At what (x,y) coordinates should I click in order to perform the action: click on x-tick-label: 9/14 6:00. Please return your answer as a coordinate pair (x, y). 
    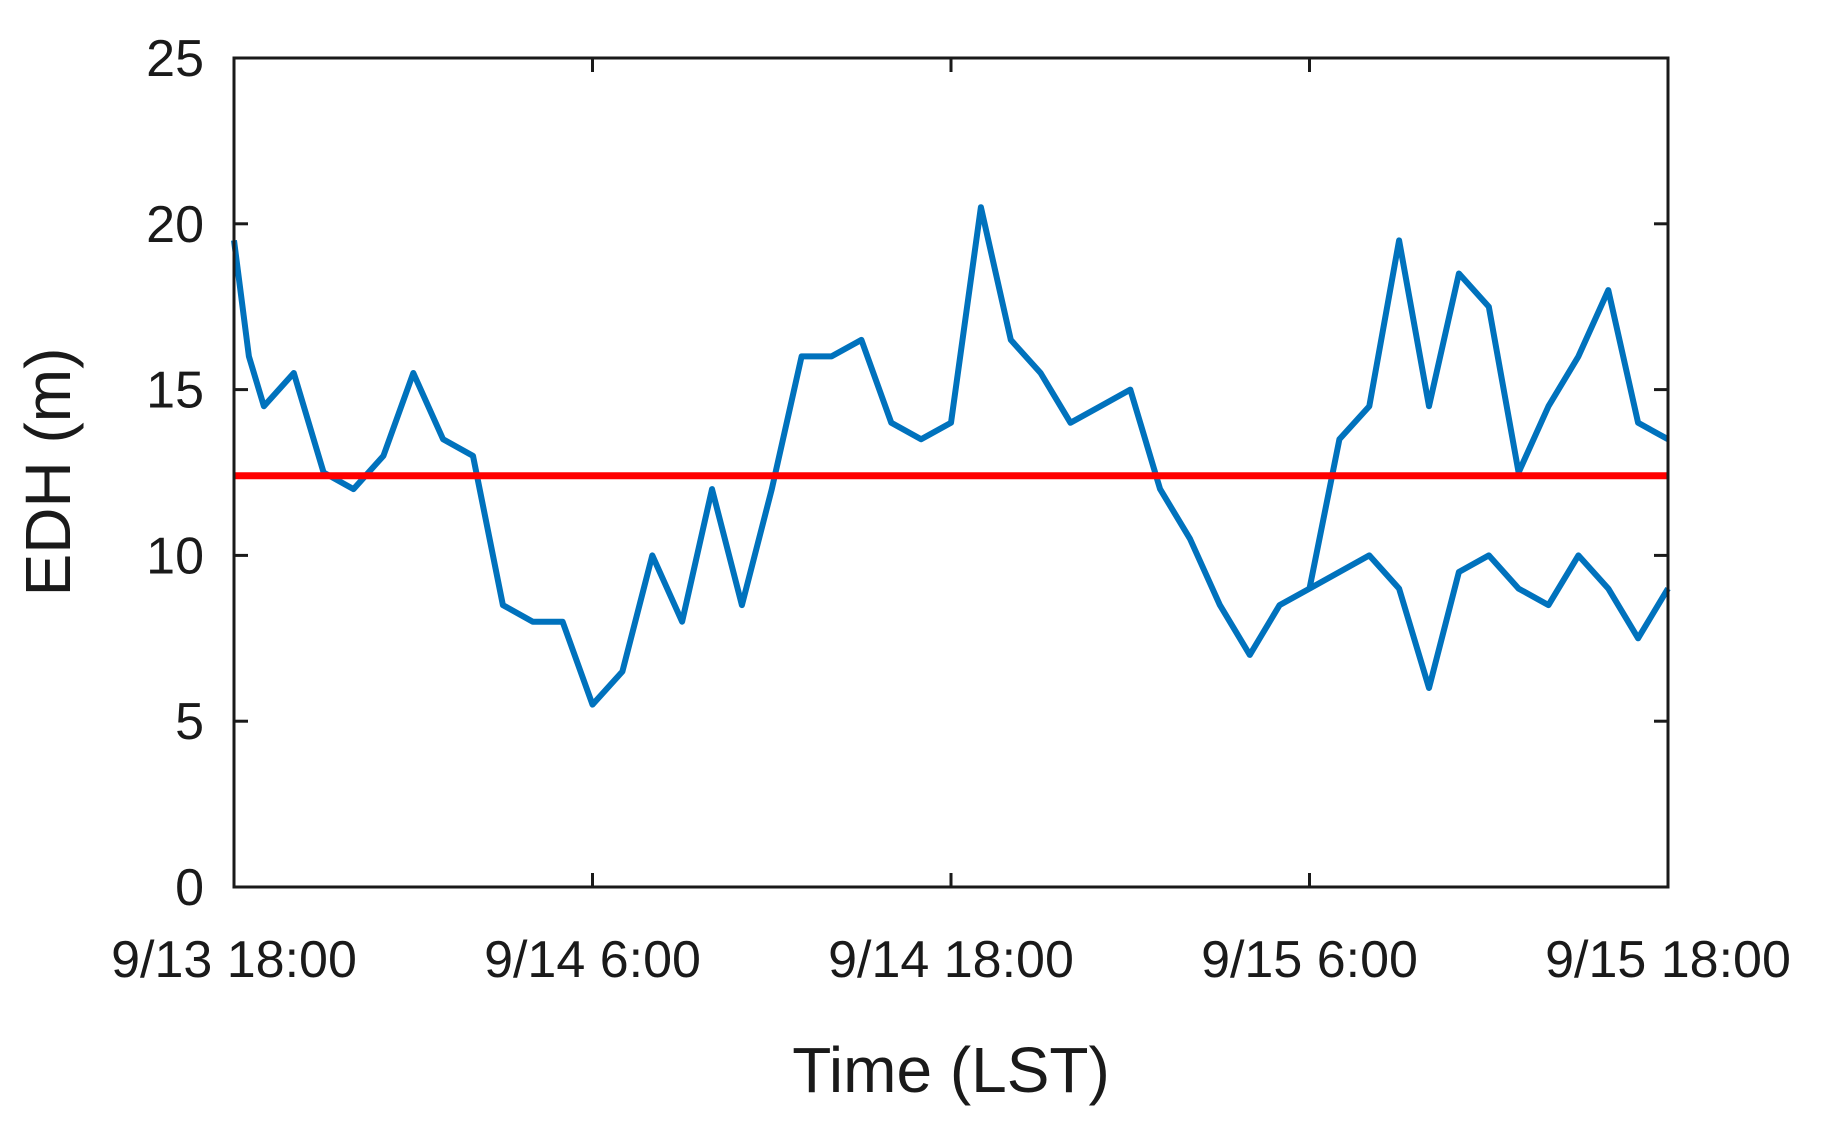
    Looking at the image, I should click on (592, 960).